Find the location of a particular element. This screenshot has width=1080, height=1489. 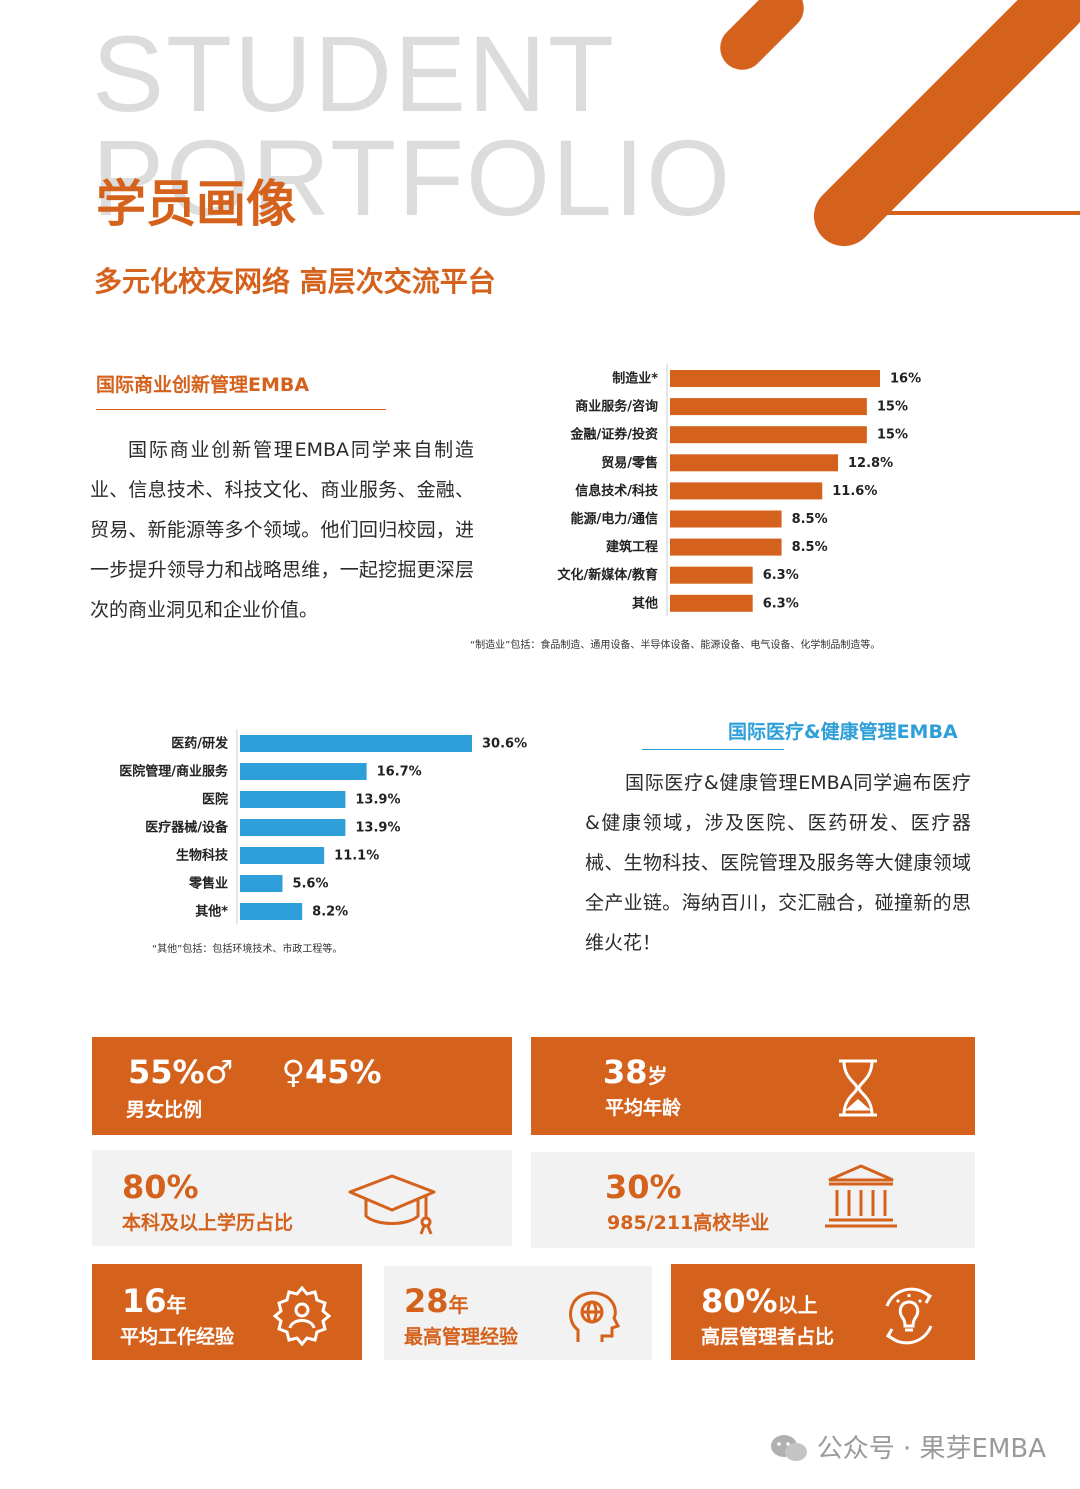

senior-value: 80% is located at coordinates (739, 1301).